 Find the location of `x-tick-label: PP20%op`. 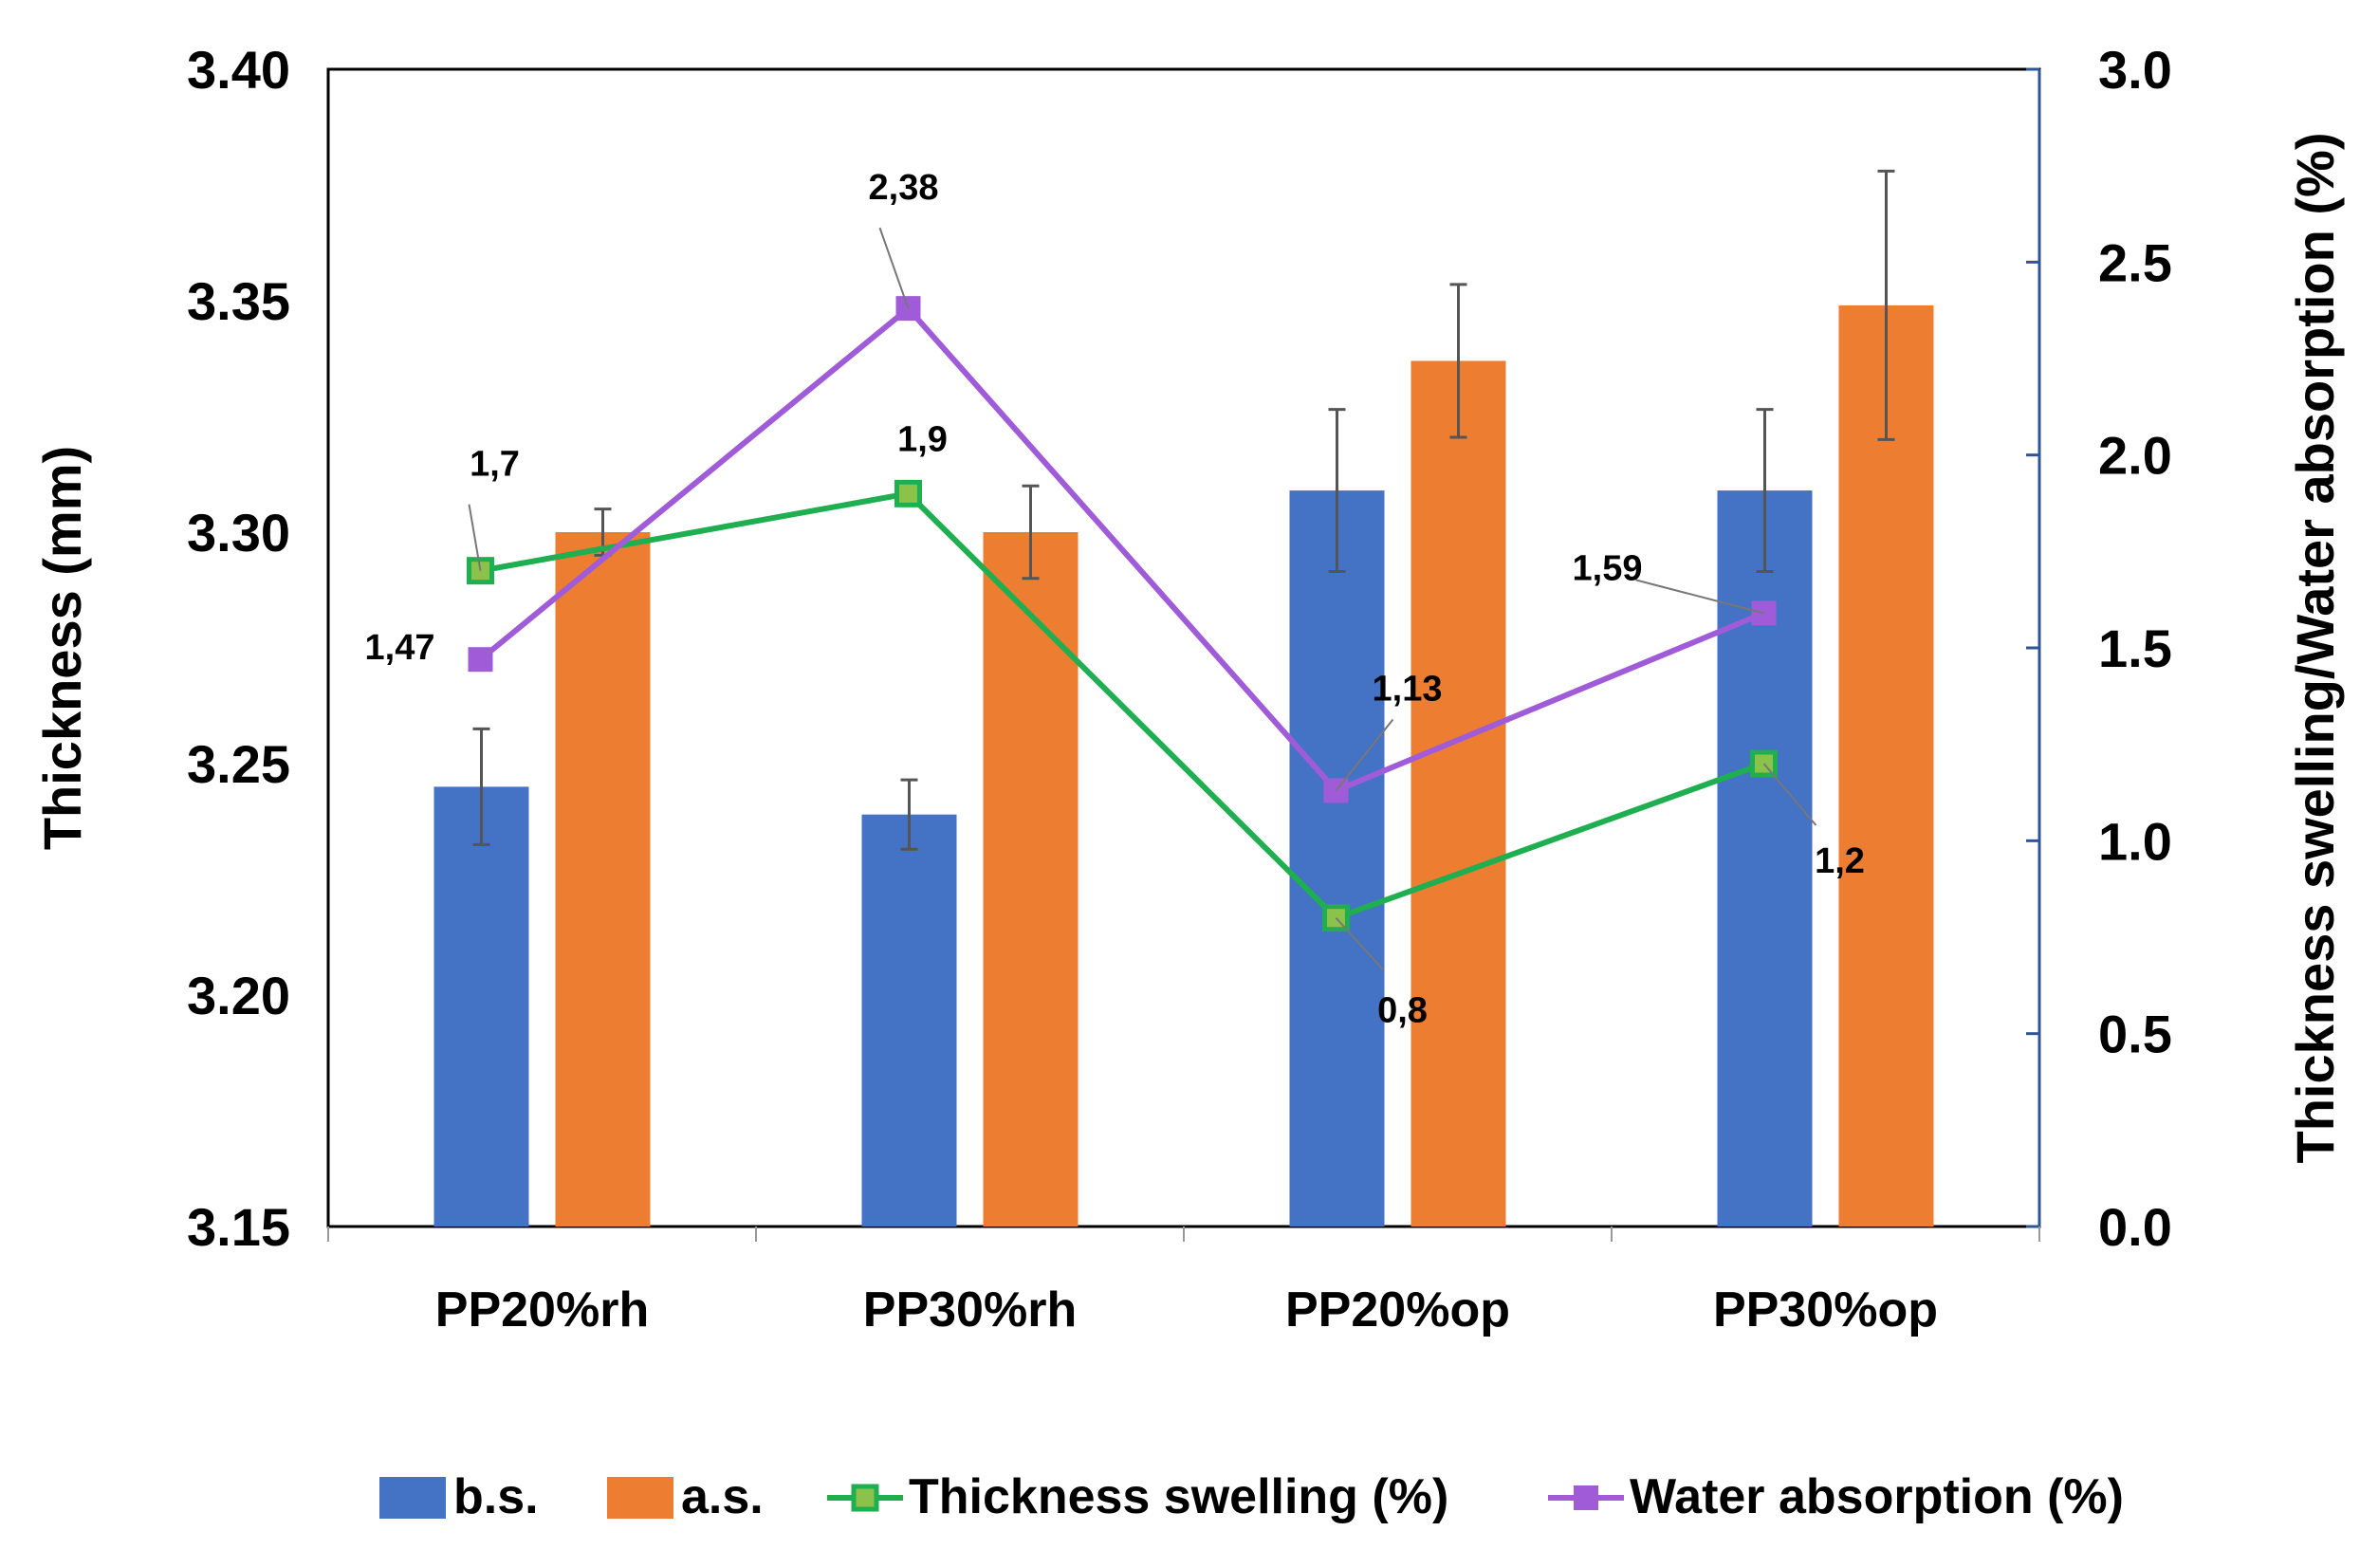

x-tick-label: PP20%op is located at coordinates (1397, 1310).